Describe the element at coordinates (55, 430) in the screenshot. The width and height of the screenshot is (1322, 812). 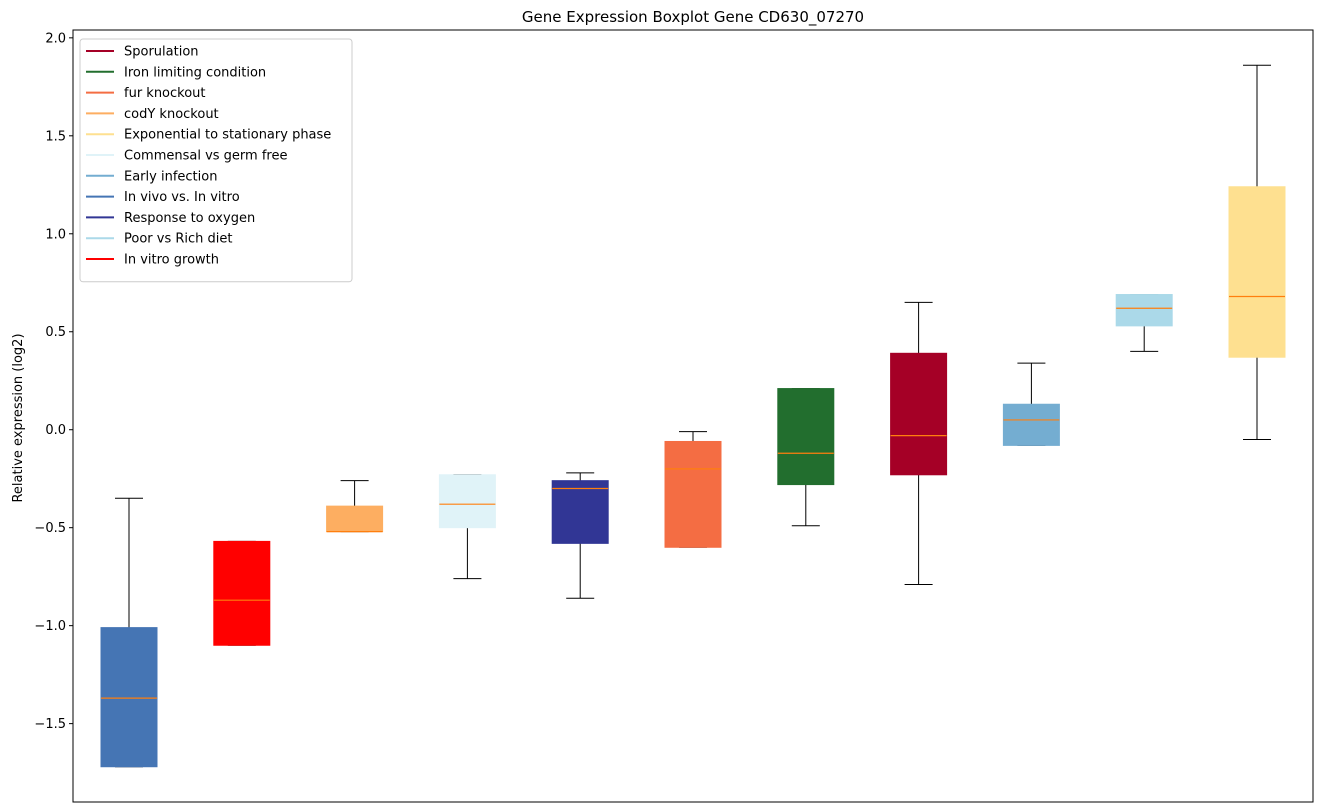
I see `y-tick-label: 0.0` at that location.